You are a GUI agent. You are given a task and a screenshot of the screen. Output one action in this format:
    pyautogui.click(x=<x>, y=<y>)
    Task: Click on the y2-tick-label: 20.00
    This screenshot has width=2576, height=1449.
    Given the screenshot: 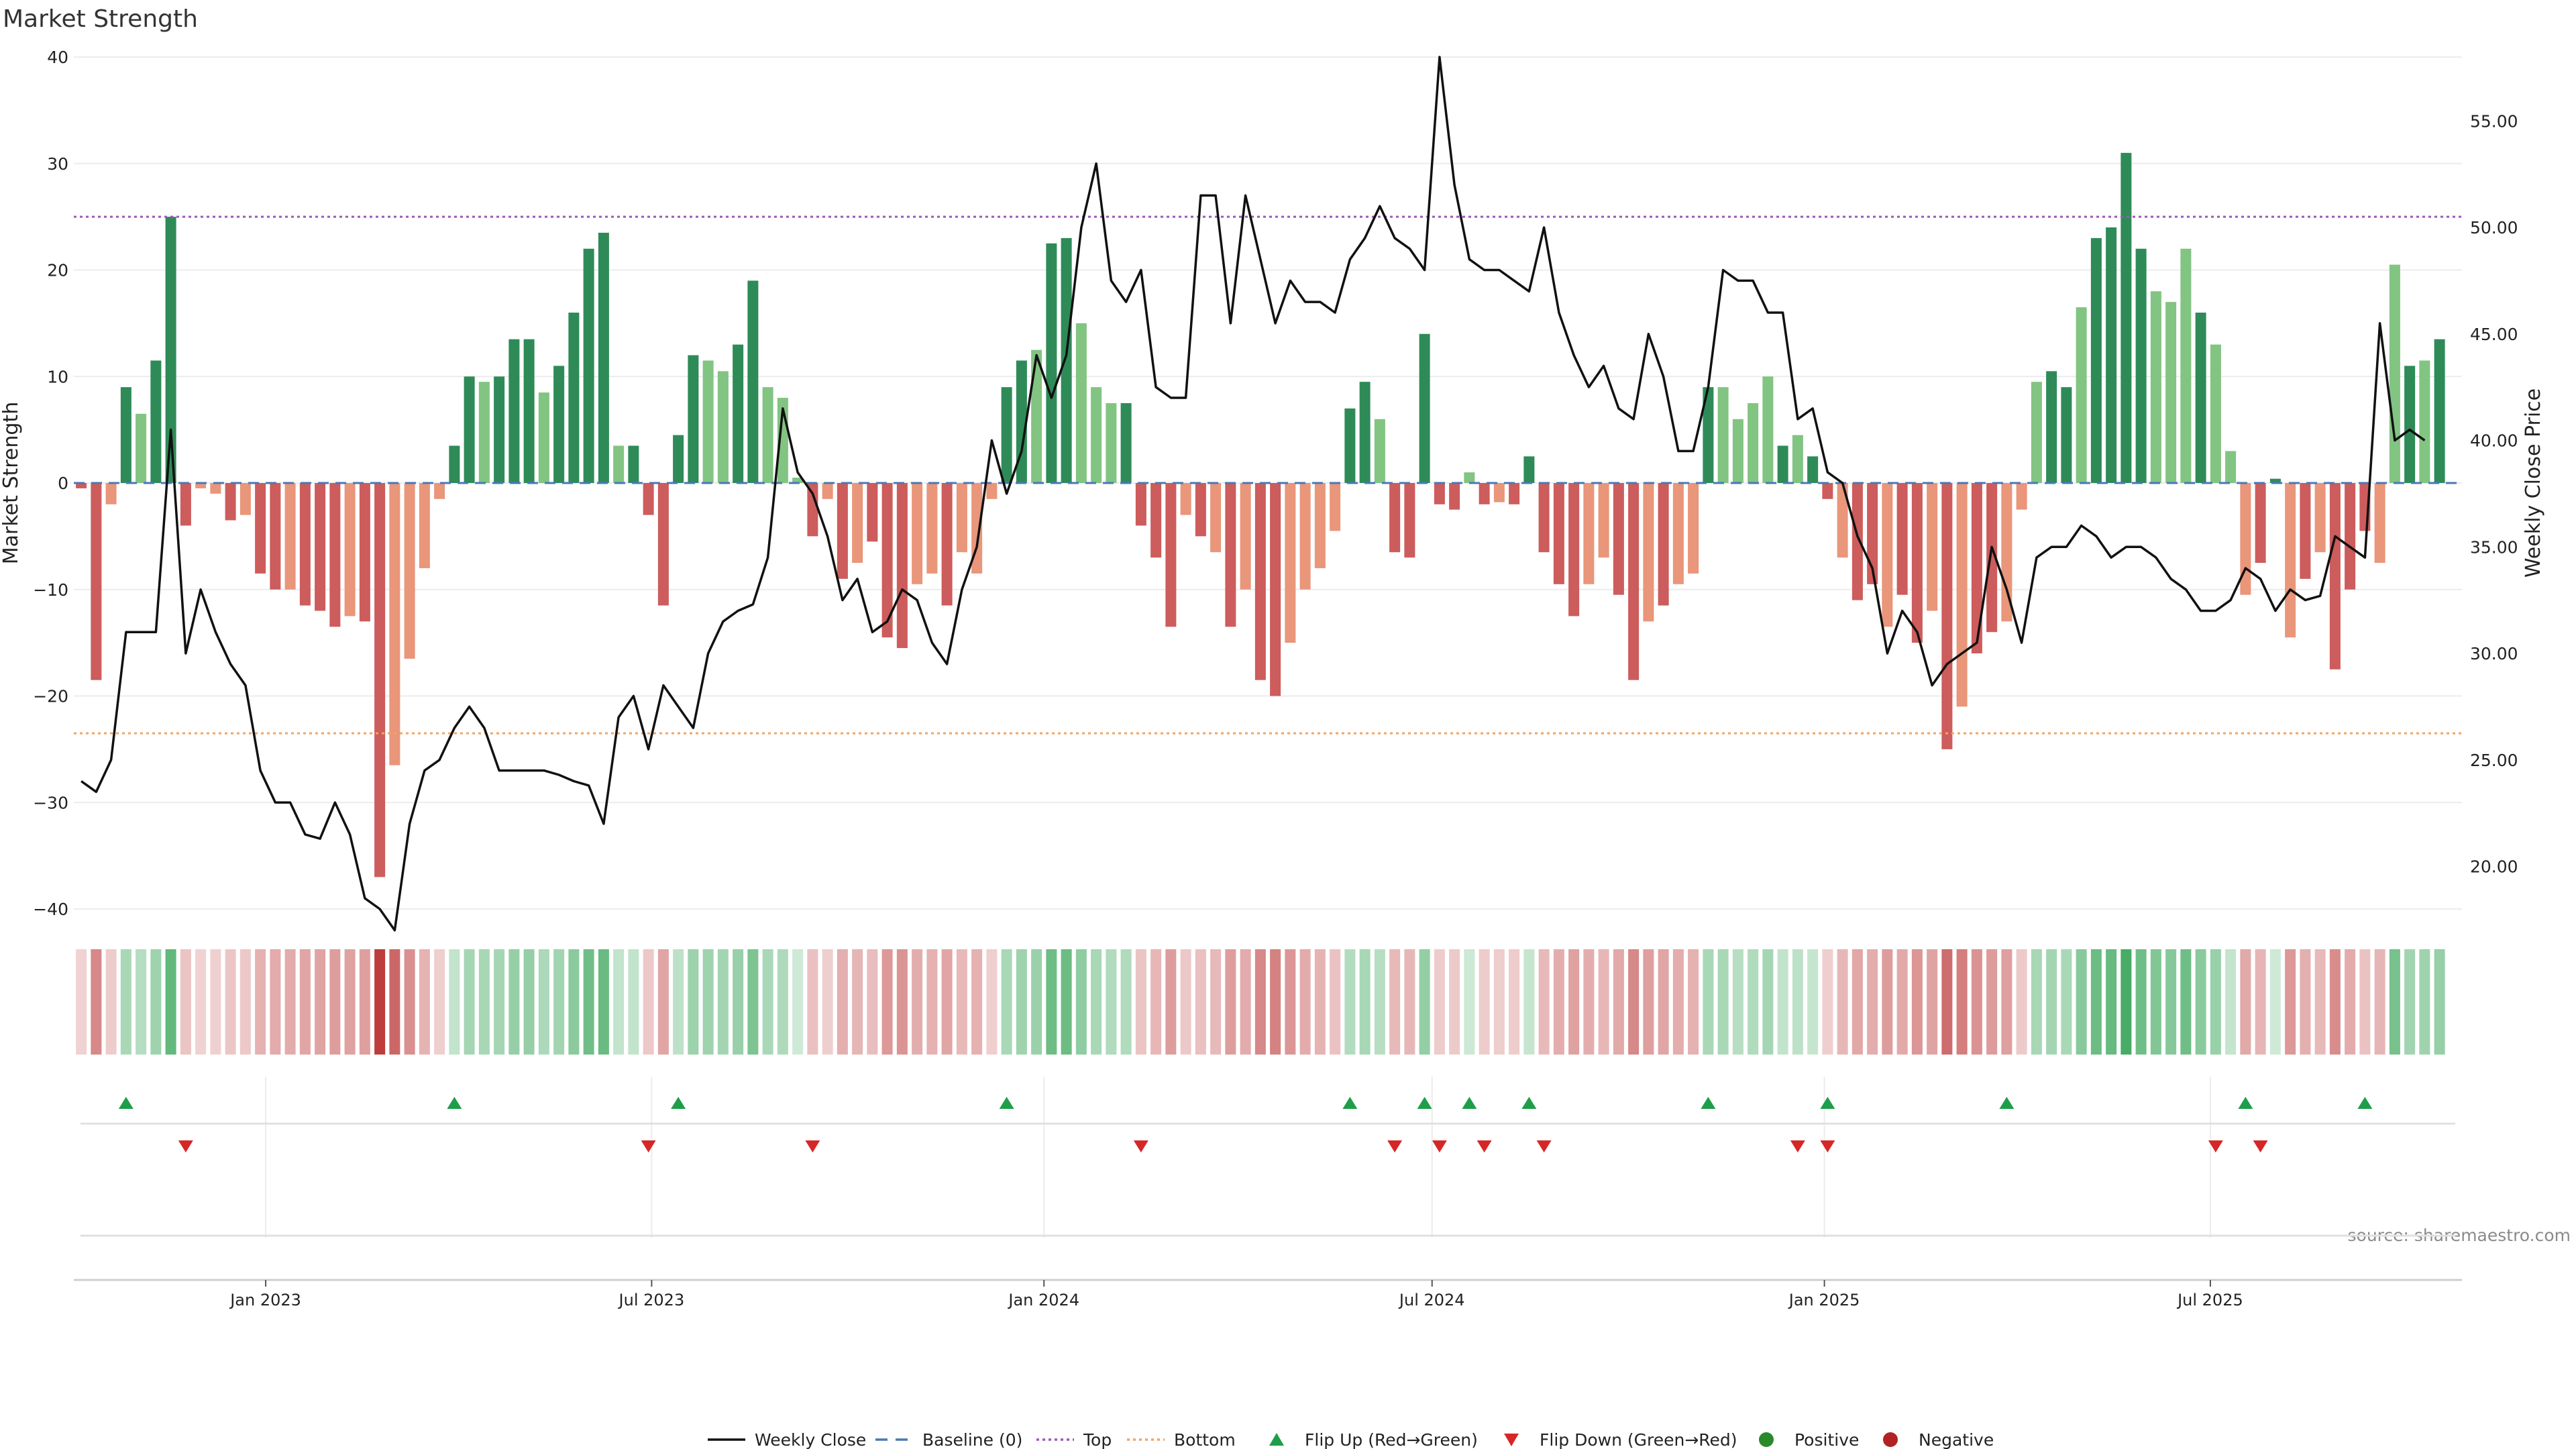 What is the action you would take?
    pyautogui.click(x=2494, y=867)
    